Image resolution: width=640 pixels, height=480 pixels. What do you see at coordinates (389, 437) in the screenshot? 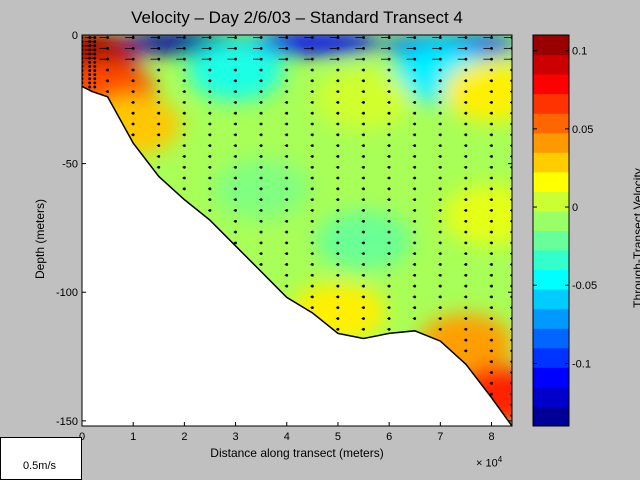
I see `x-tick-label: 6` at bounding box center [389, 437].